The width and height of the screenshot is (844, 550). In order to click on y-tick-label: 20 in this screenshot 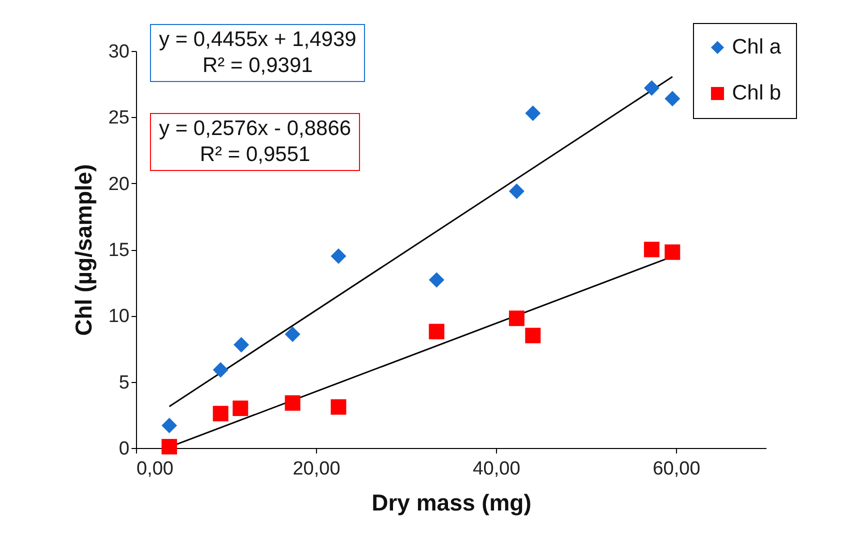, I will do `click(119, 184)`.